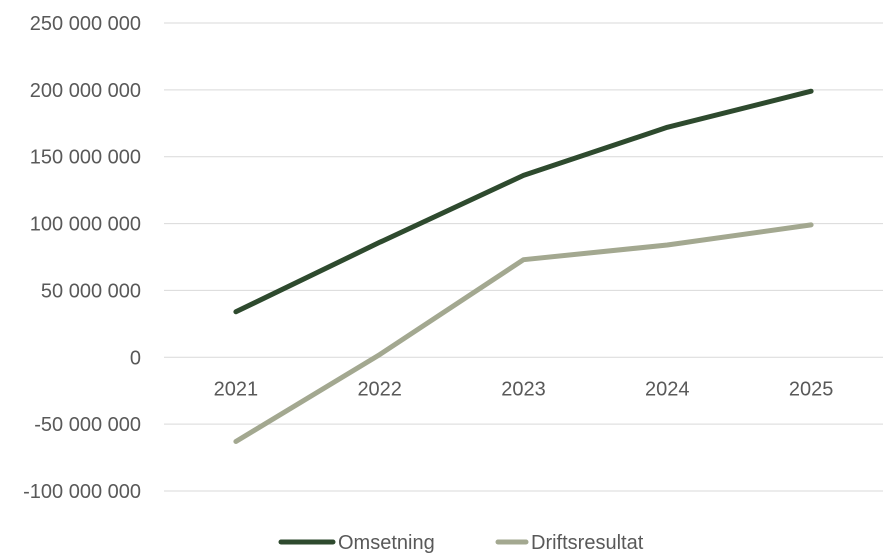 Image resolution: width=883 pixels, height=556 pixels. What do you see at coordinates (461, 543) in the screenshot?
I see `legend: Omsetning Driftsresultat` at bounding box center [461, 543].